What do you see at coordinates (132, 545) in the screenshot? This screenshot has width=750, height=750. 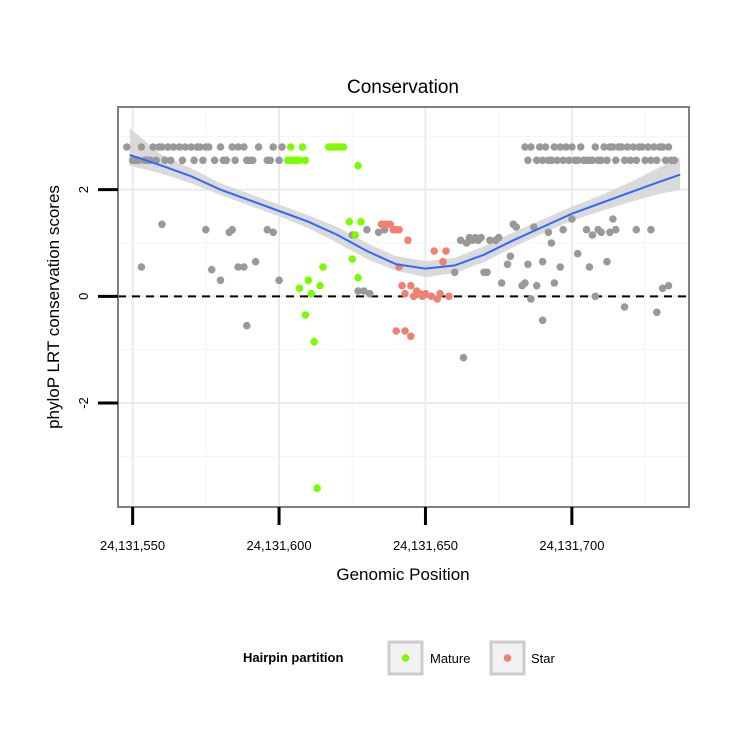 I see `x-tick-label: 24,131,550` at bounding box center [132, 545].